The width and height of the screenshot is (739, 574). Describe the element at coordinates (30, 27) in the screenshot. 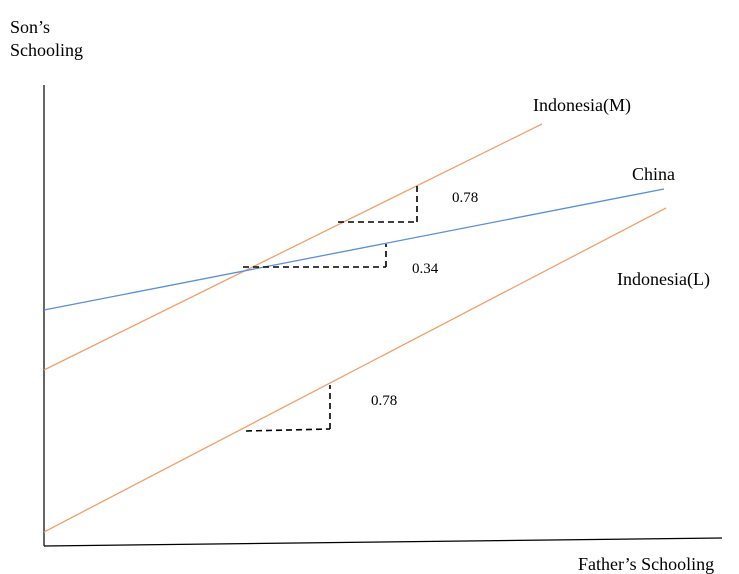

I see `y-axis-label-line1: Son’s` at that location.